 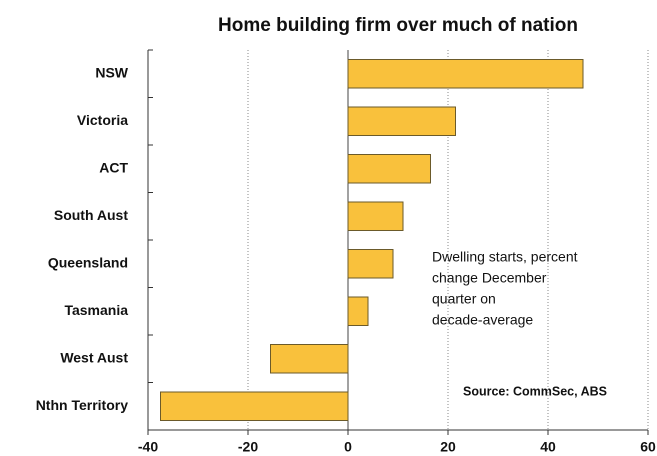 What do you see at coordinates (448, 447) in the screenshot?
I see `x-tick-label: 20` at bounding box center [448, 447].